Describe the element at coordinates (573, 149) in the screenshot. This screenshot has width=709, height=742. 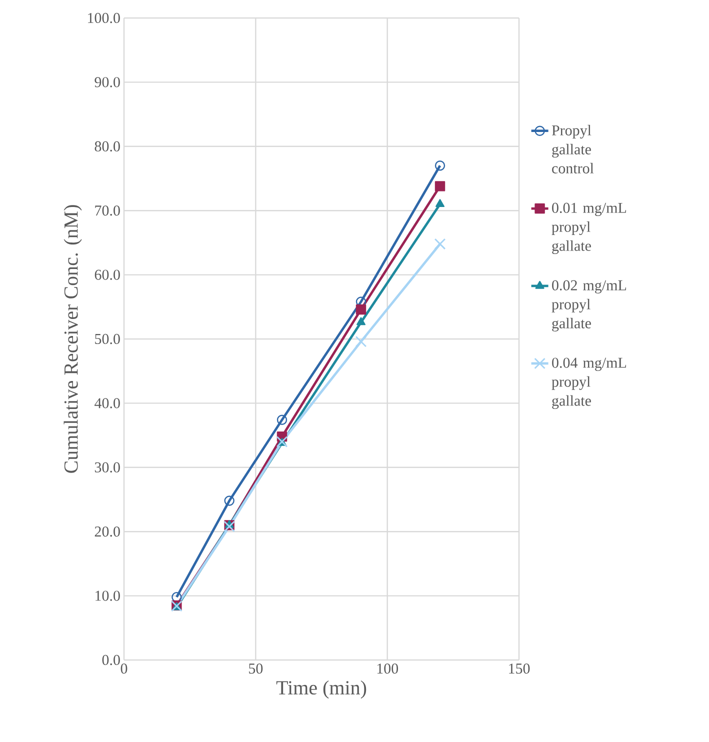
I see `legend-label: Propyl gallate control` at that location.